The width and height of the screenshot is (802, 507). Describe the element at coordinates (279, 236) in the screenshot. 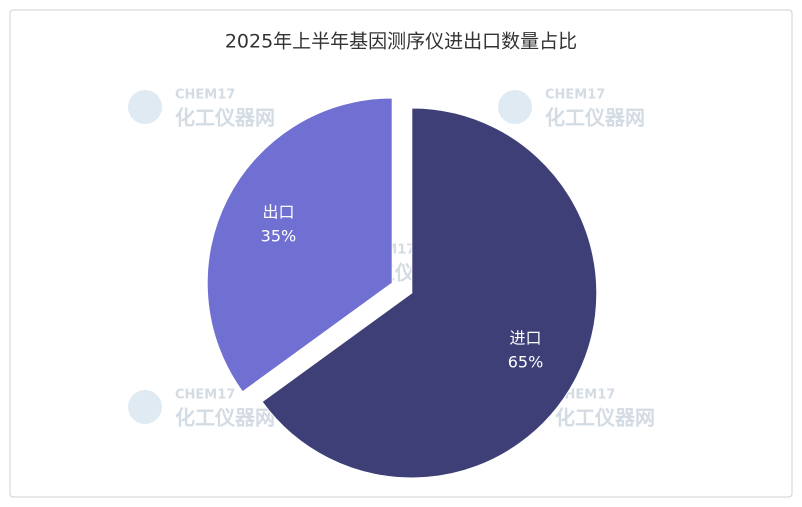

I see `slice-value-label: 35%` at that location.